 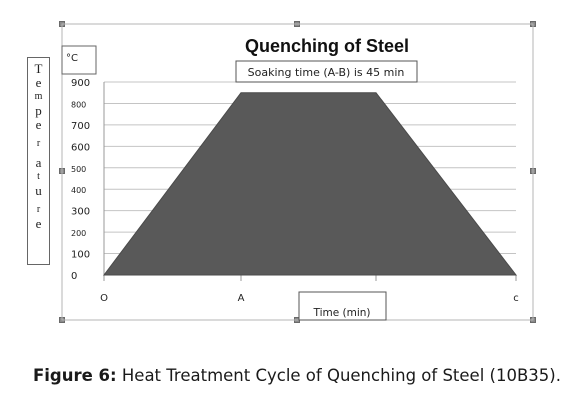 What do you see at coordinates (38, 162) in the screenshot?
I see `y-axis-title-letter: a` at bounding box center [38, 162].